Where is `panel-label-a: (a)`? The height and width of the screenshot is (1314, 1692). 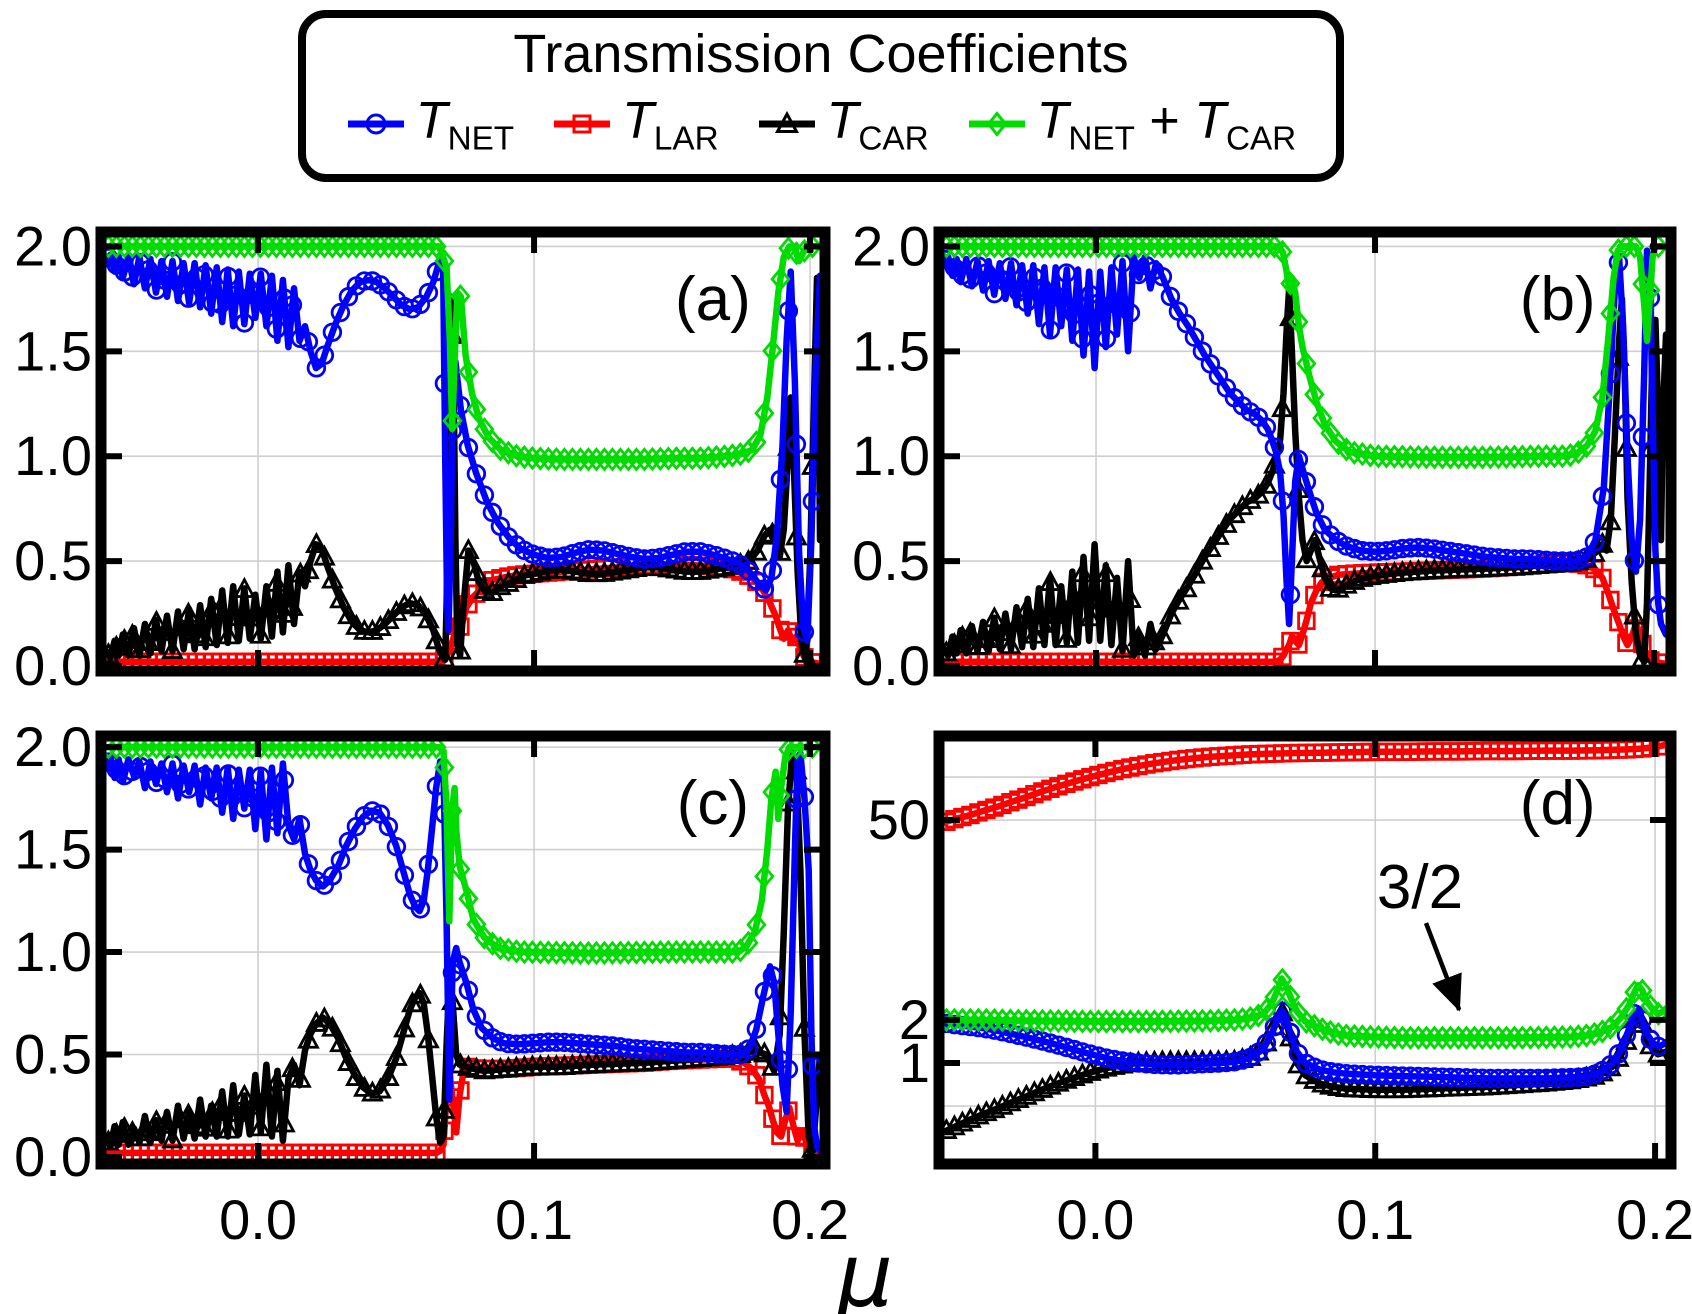 panel-label-a: (a) is located at coordinates (713, 299).